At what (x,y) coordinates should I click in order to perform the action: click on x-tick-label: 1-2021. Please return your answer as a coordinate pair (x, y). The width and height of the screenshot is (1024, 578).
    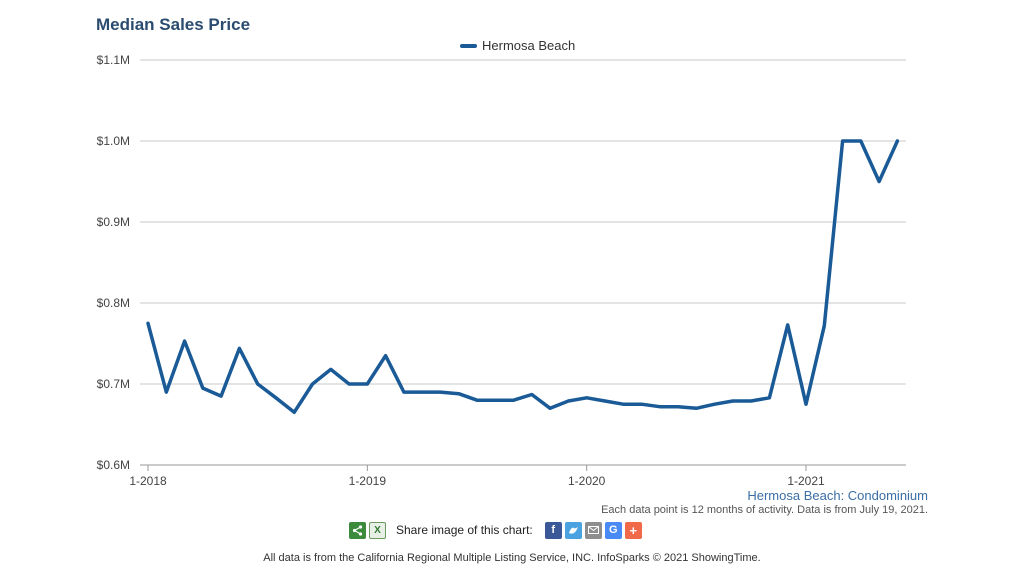
    Looking at the image, I should click on (806, 481).